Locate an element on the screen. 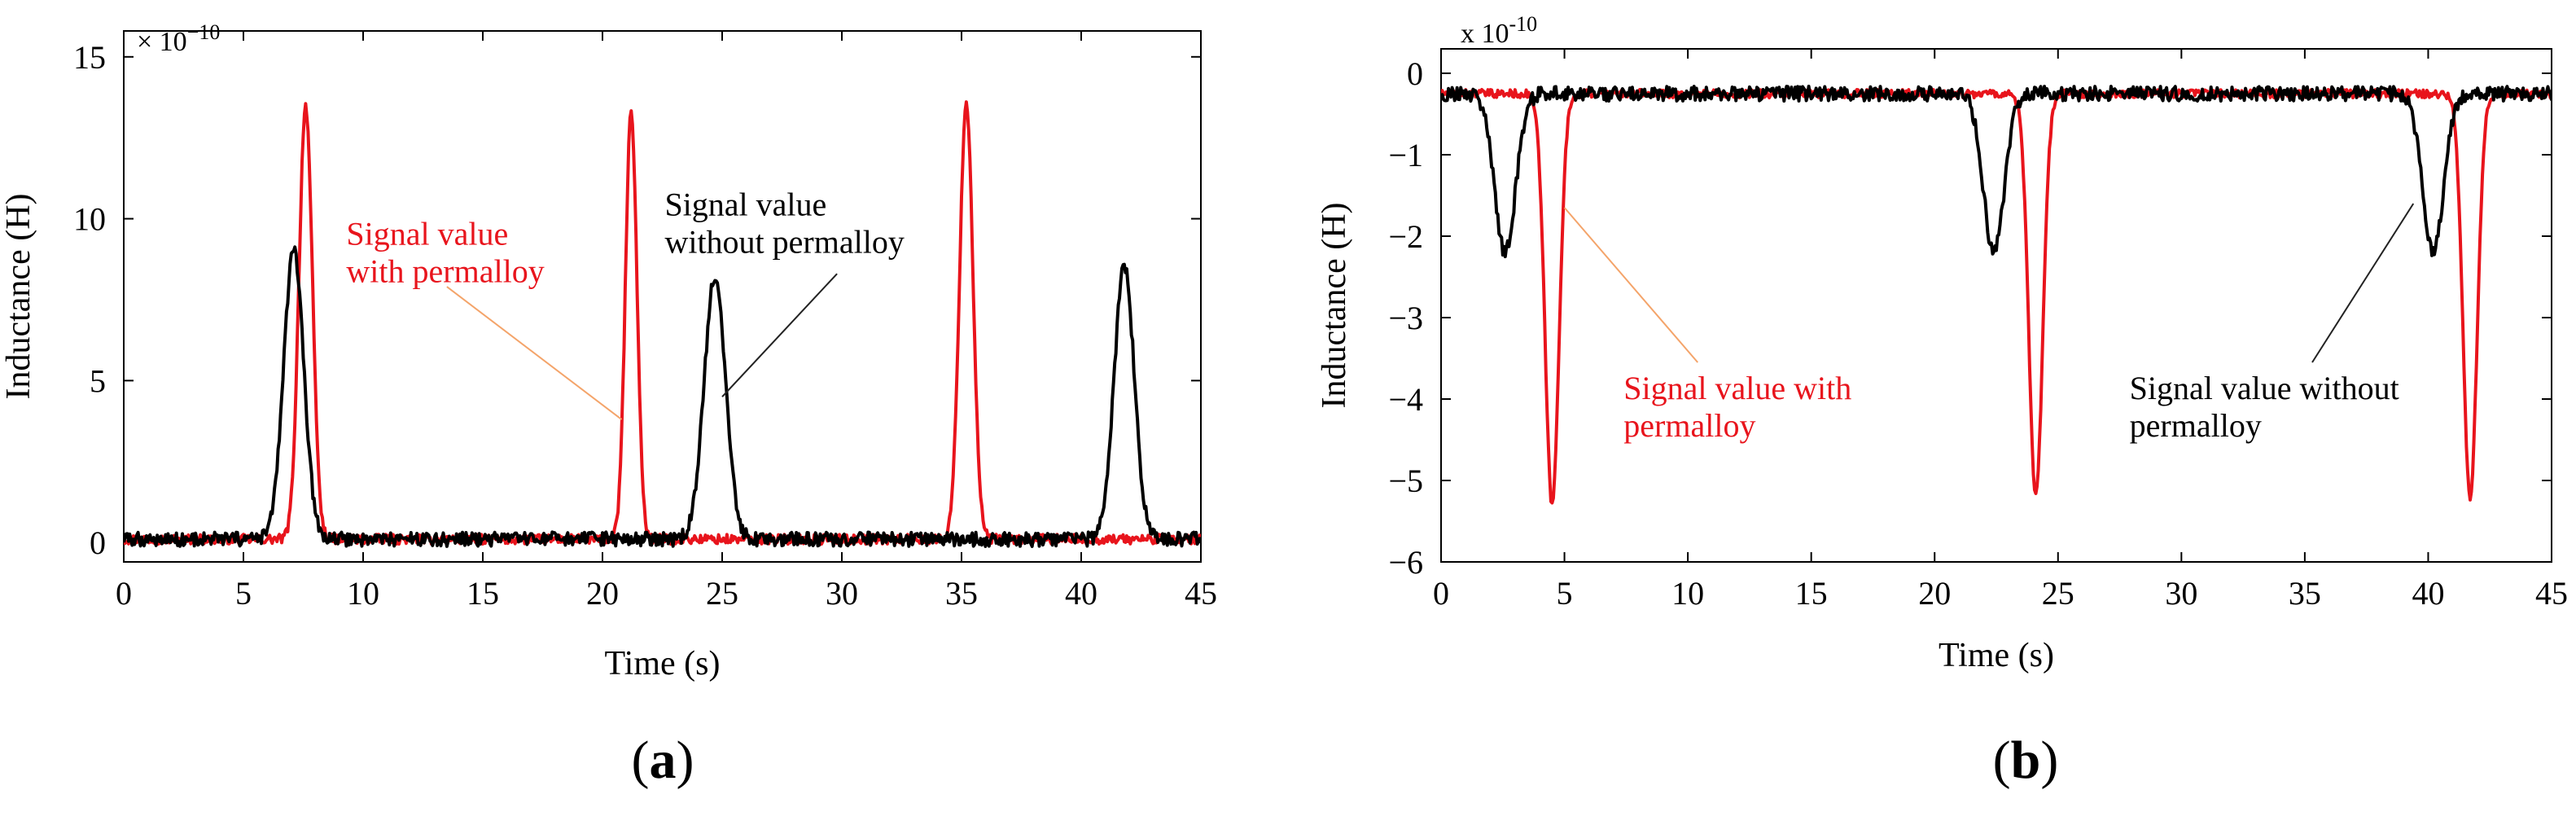 The width and height of the screenshot is (2576, 816). y-tick-label: −6 is located at coordinates (1405, 563).